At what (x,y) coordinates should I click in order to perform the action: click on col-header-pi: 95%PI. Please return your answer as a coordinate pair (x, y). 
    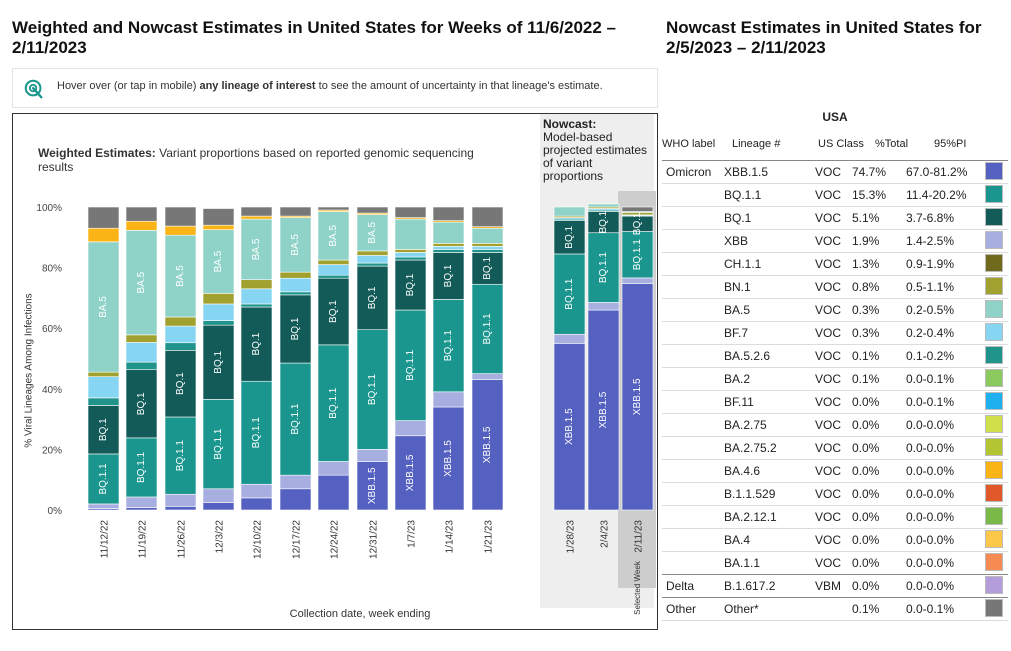
    Looking at the image, I should click on (950, 144).